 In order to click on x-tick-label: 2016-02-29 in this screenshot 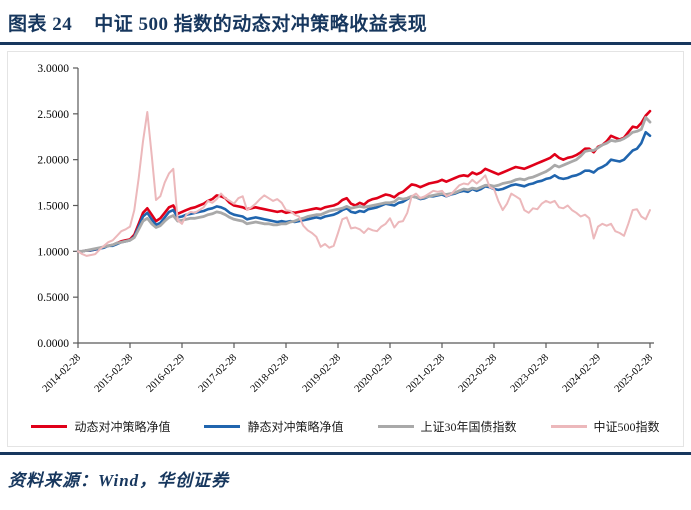, I will do `click(166, 373)`.